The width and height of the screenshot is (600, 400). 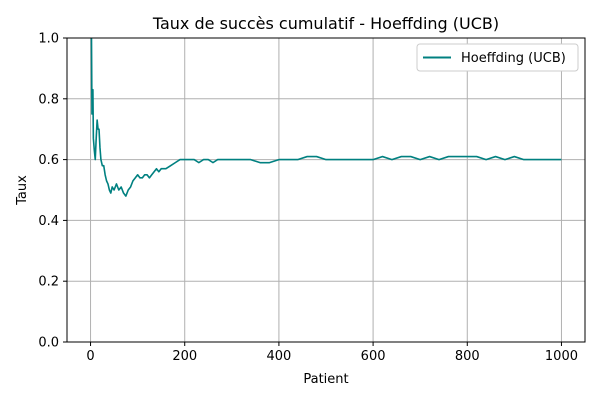 What do you see at coordinates (48, 160) in the screenshot?
I see `y-tick-label: 0.6` at bounding box center [48, 160].